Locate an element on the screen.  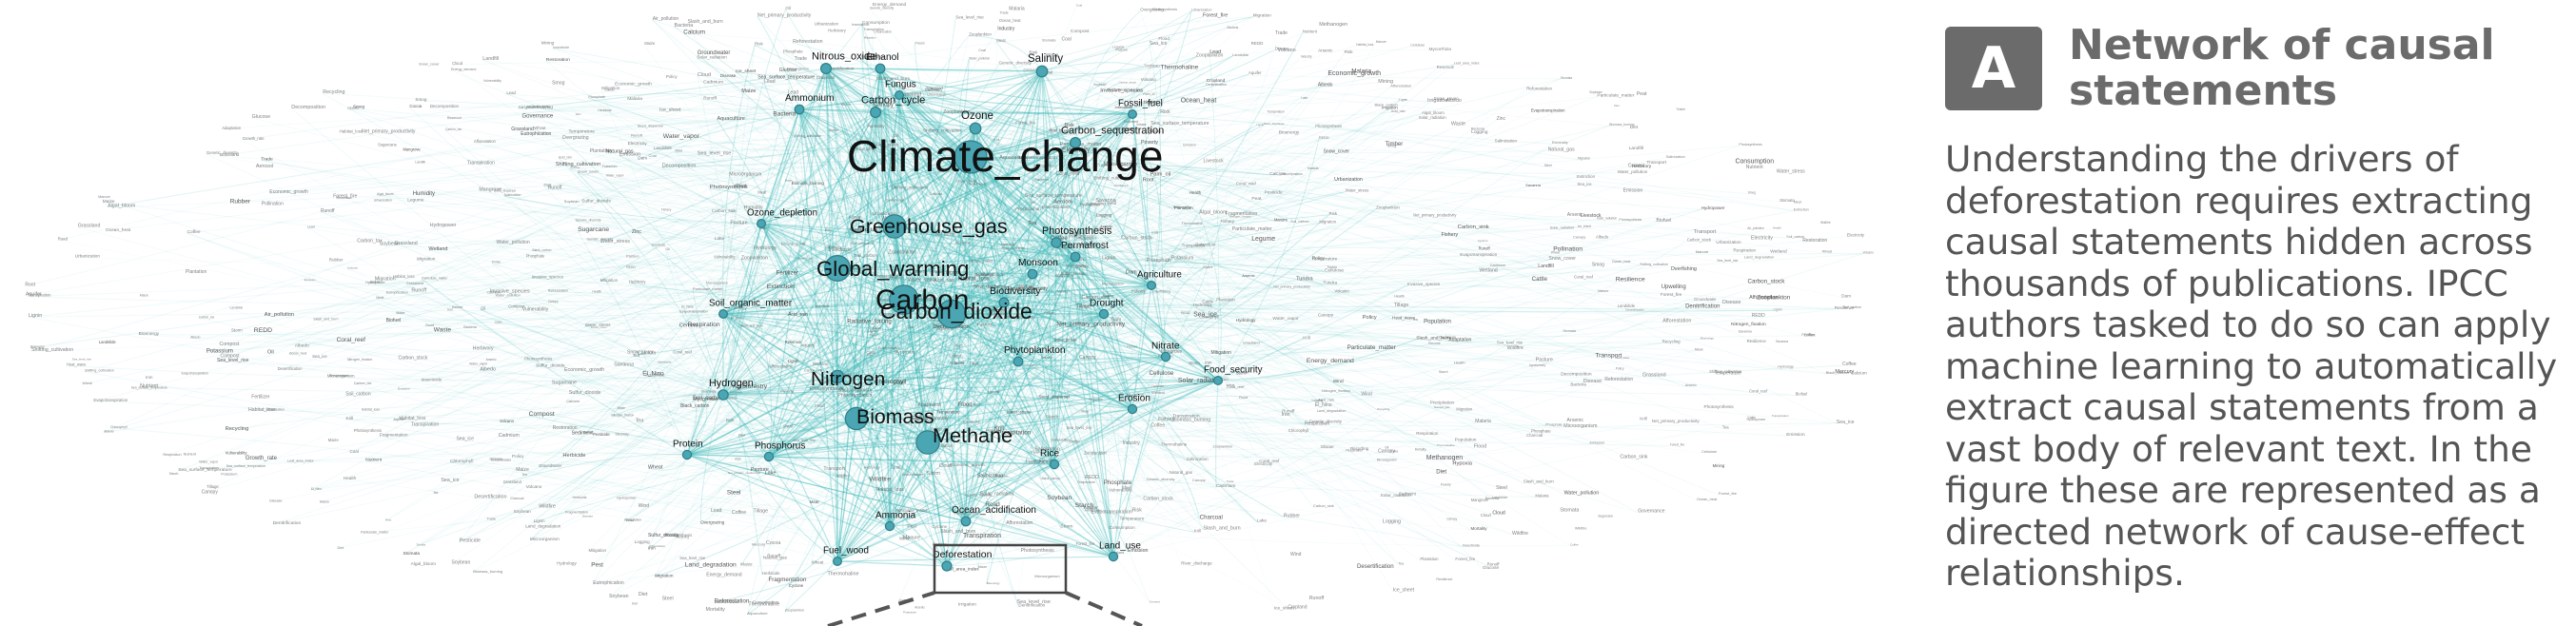
minor-node-label: Agroforestry is located at coordinates (750, 386).